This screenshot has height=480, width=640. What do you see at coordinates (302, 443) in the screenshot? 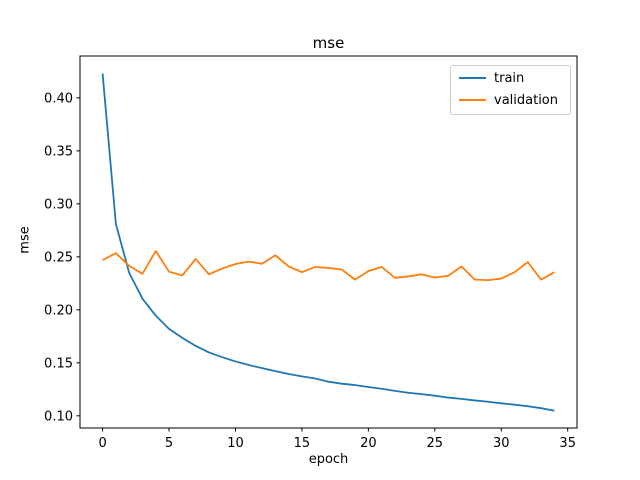
I see `x-tick-label-15: 15` at bounding box center [302, 443].